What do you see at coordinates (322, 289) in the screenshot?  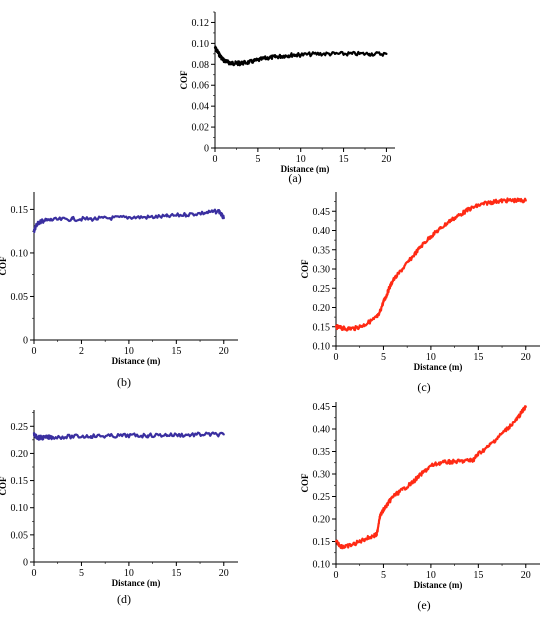 I see `y-tick-label: 0.25` at bounding box center [322, 289].